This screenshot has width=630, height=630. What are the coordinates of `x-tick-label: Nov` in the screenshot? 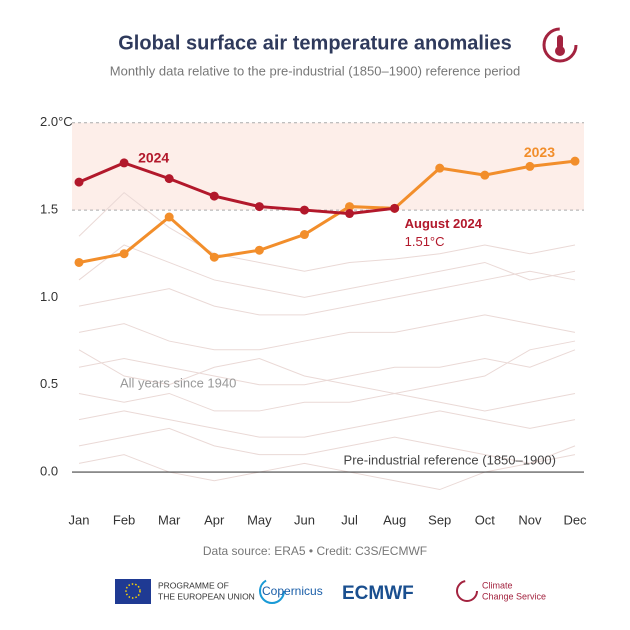 It's located at (530, 519).